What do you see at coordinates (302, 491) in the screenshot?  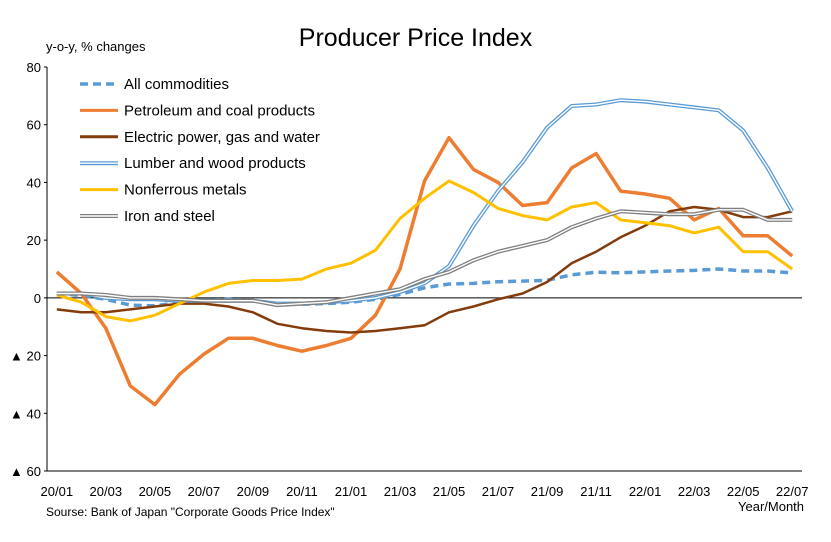 I see `x-tick-label: 20/11` at bounding box center [302, 491].